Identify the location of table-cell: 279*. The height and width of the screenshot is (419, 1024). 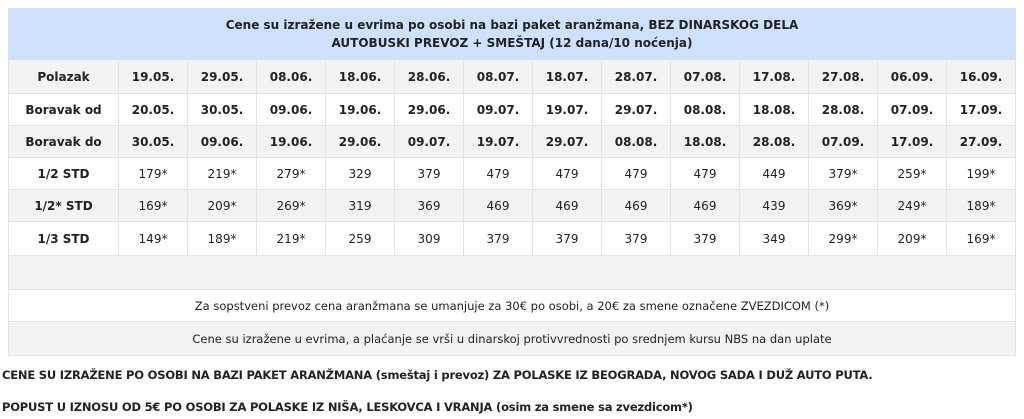
(291, 173).